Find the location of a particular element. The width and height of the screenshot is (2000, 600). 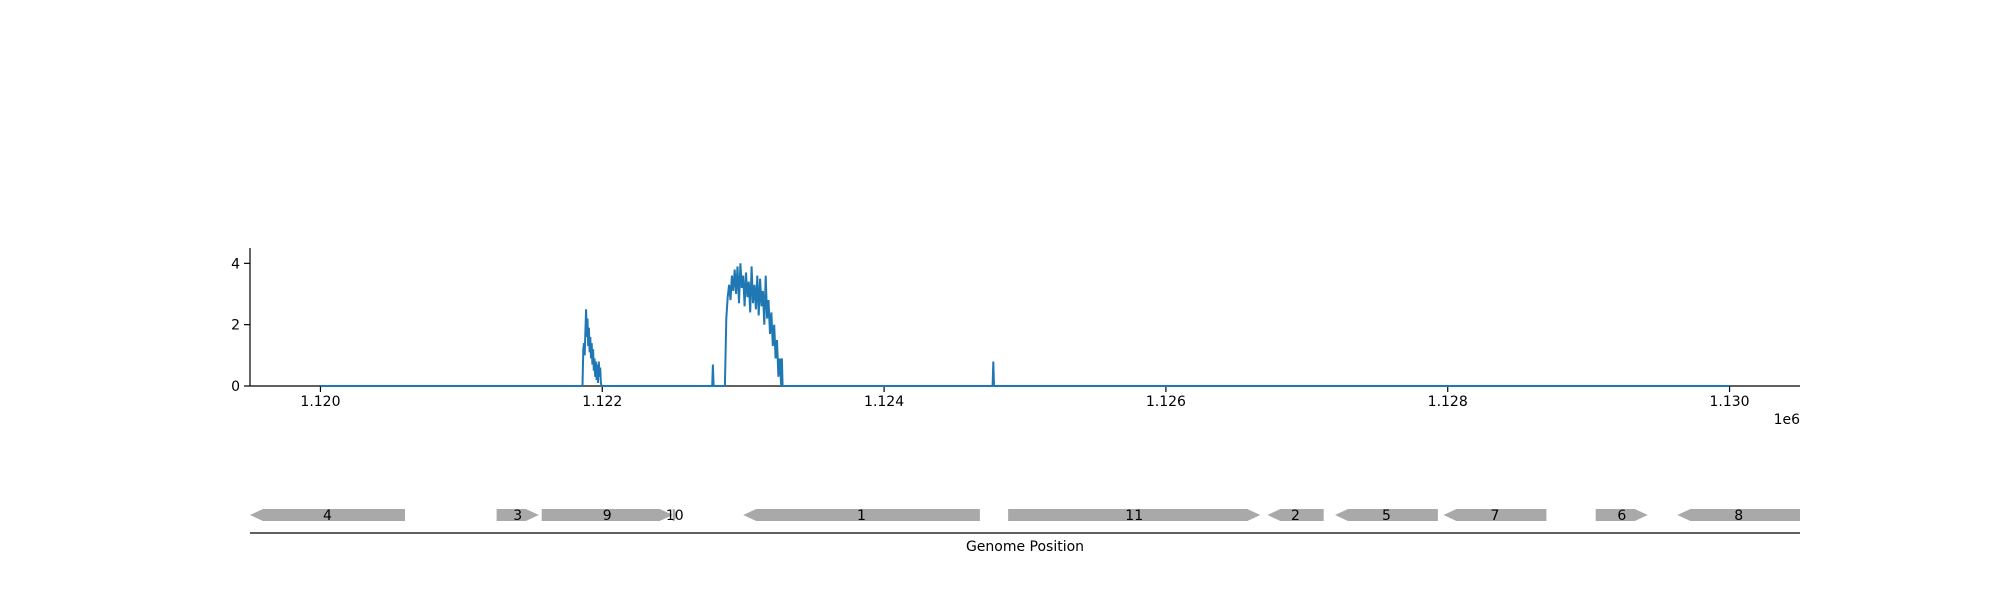

y-tick-label: 0 is located at coordinates (235, 387).